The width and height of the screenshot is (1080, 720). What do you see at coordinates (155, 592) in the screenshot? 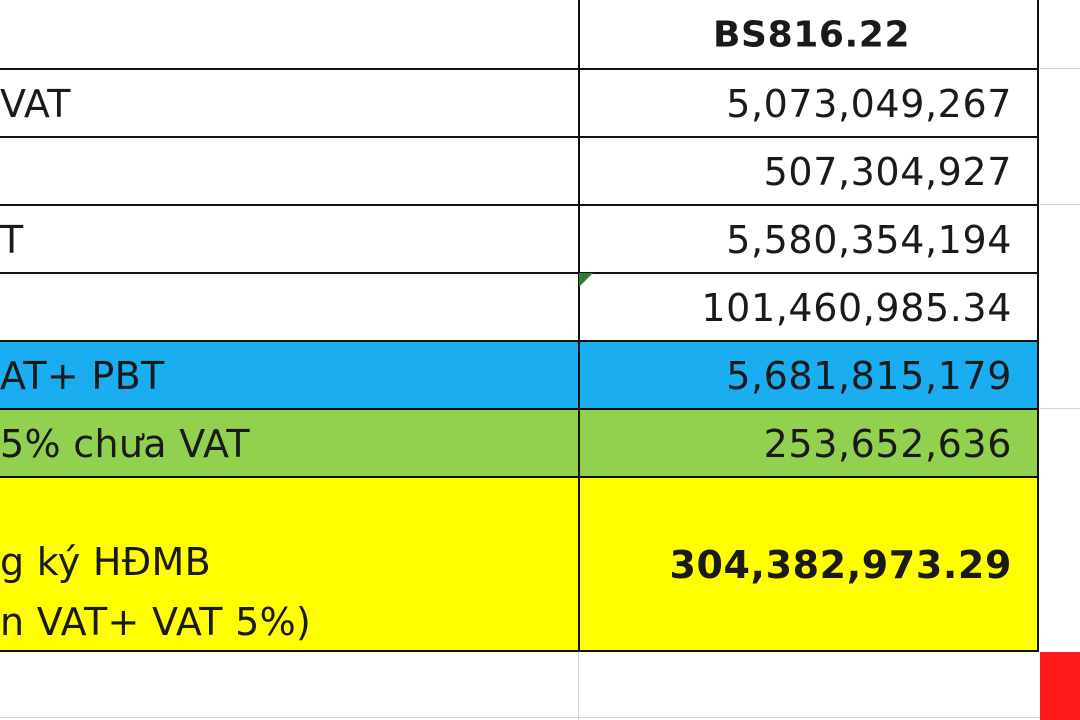
I see `total-label: g ký HĐMB n VAT+ VAT 5%)` at bounding box center [155, 592].